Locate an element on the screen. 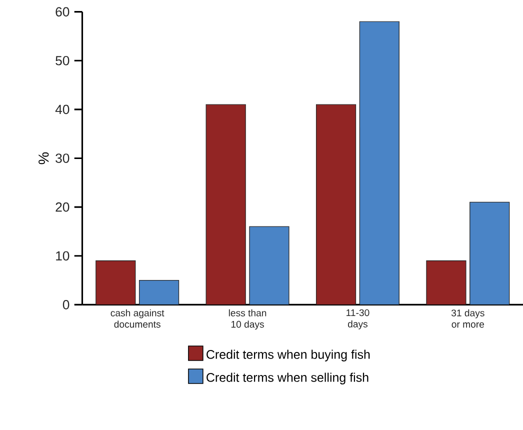 This screenshot has width=523, height=430. x-tick-label: 11-30 days is located at coordinates (358, 319).